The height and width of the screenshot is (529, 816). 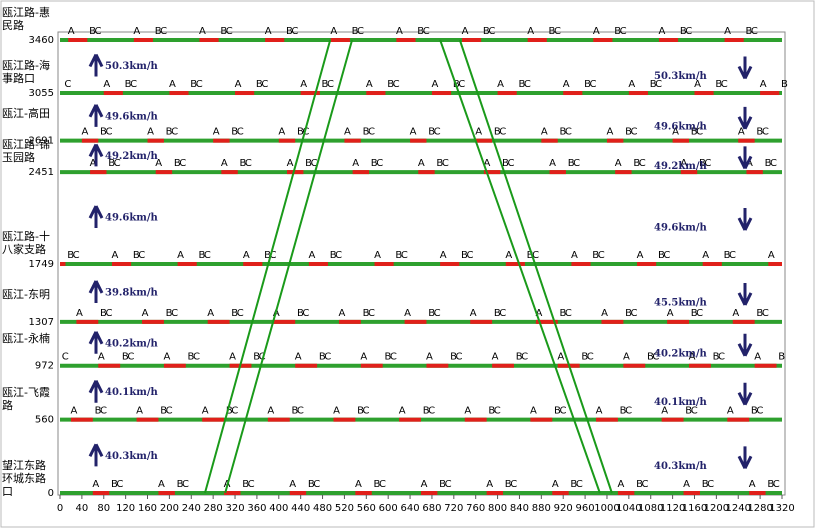 I want to click on up-speed: 50.3km/h, so click(x=132, y=66).